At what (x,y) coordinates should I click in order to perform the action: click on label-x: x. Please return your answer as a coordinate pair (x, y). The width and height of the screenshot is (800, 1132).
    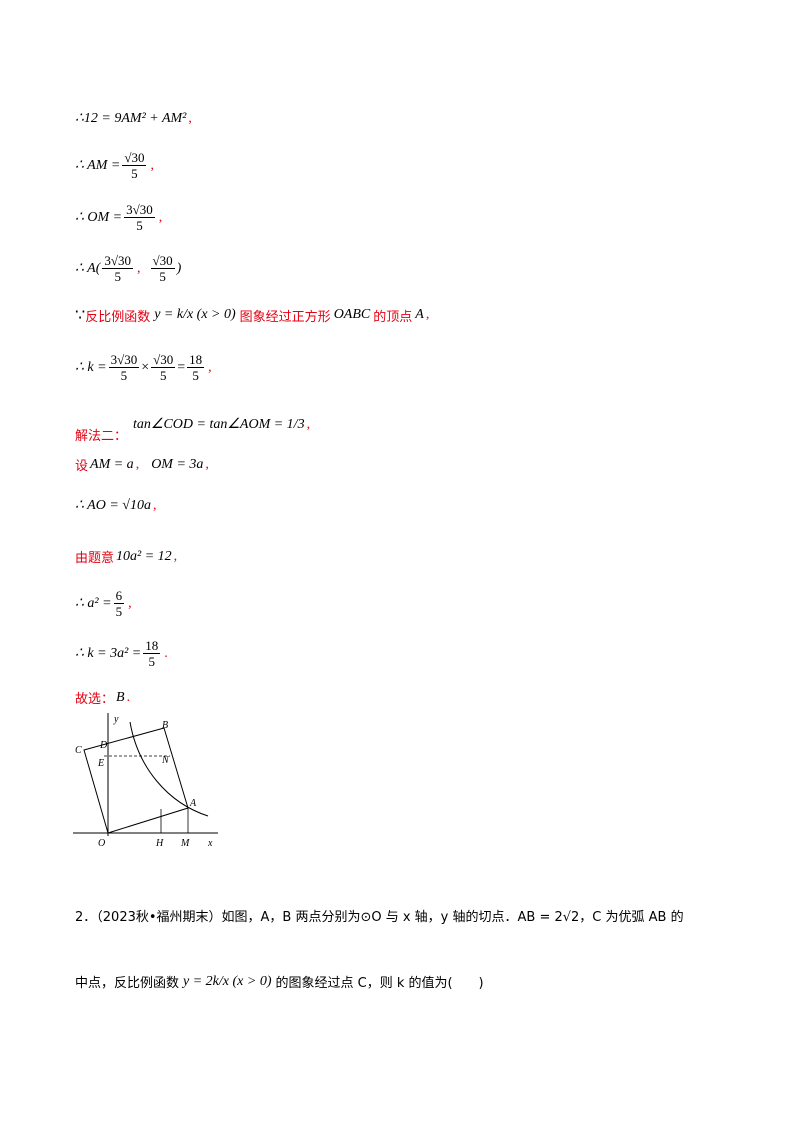
    Looking at the image, I should click on (210, 843).